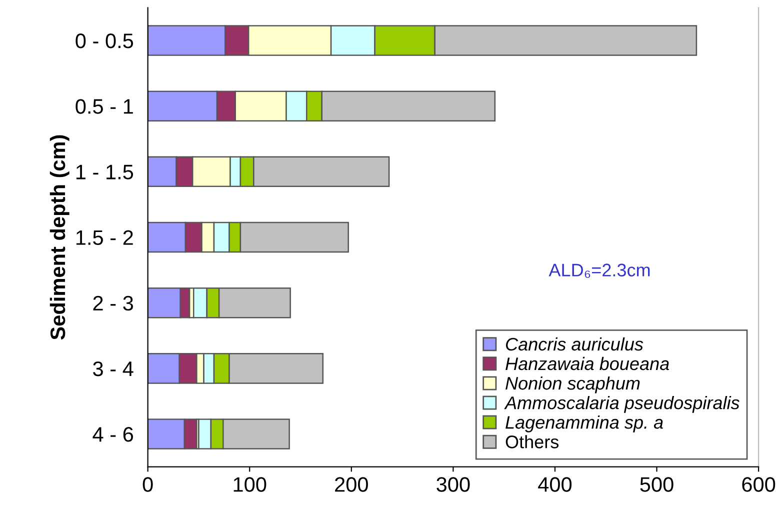  I want to click on x-tick-label: 400, so click(555, 484).